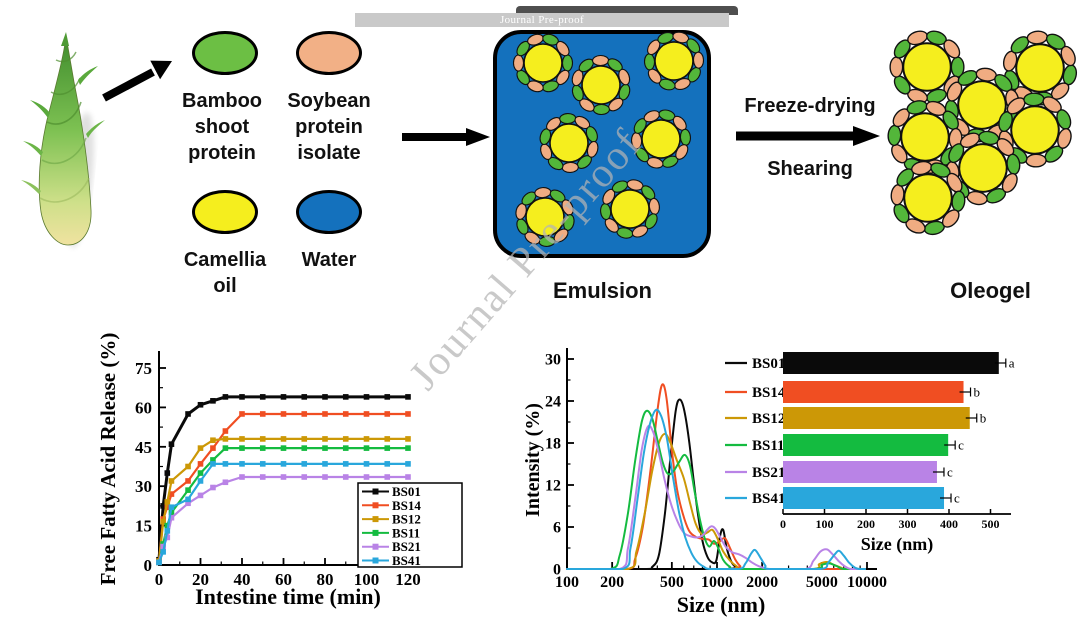 This screenshot has height=626, width=1080. Describe the element at coordinates (949, 524) in the screenshot. I see `svg-text: 400` at that location.